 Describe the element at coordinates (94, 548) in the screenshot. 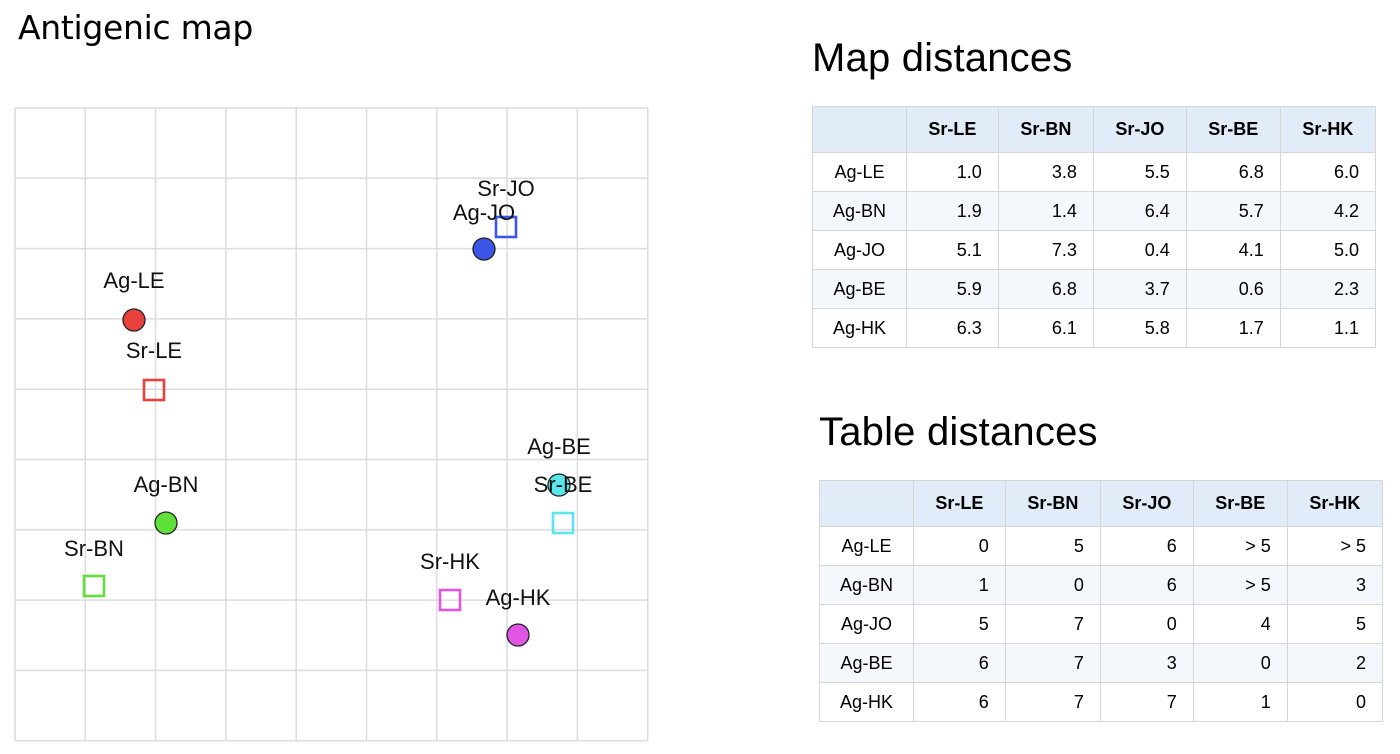

I see `point-label: Sr-BN` at that location.